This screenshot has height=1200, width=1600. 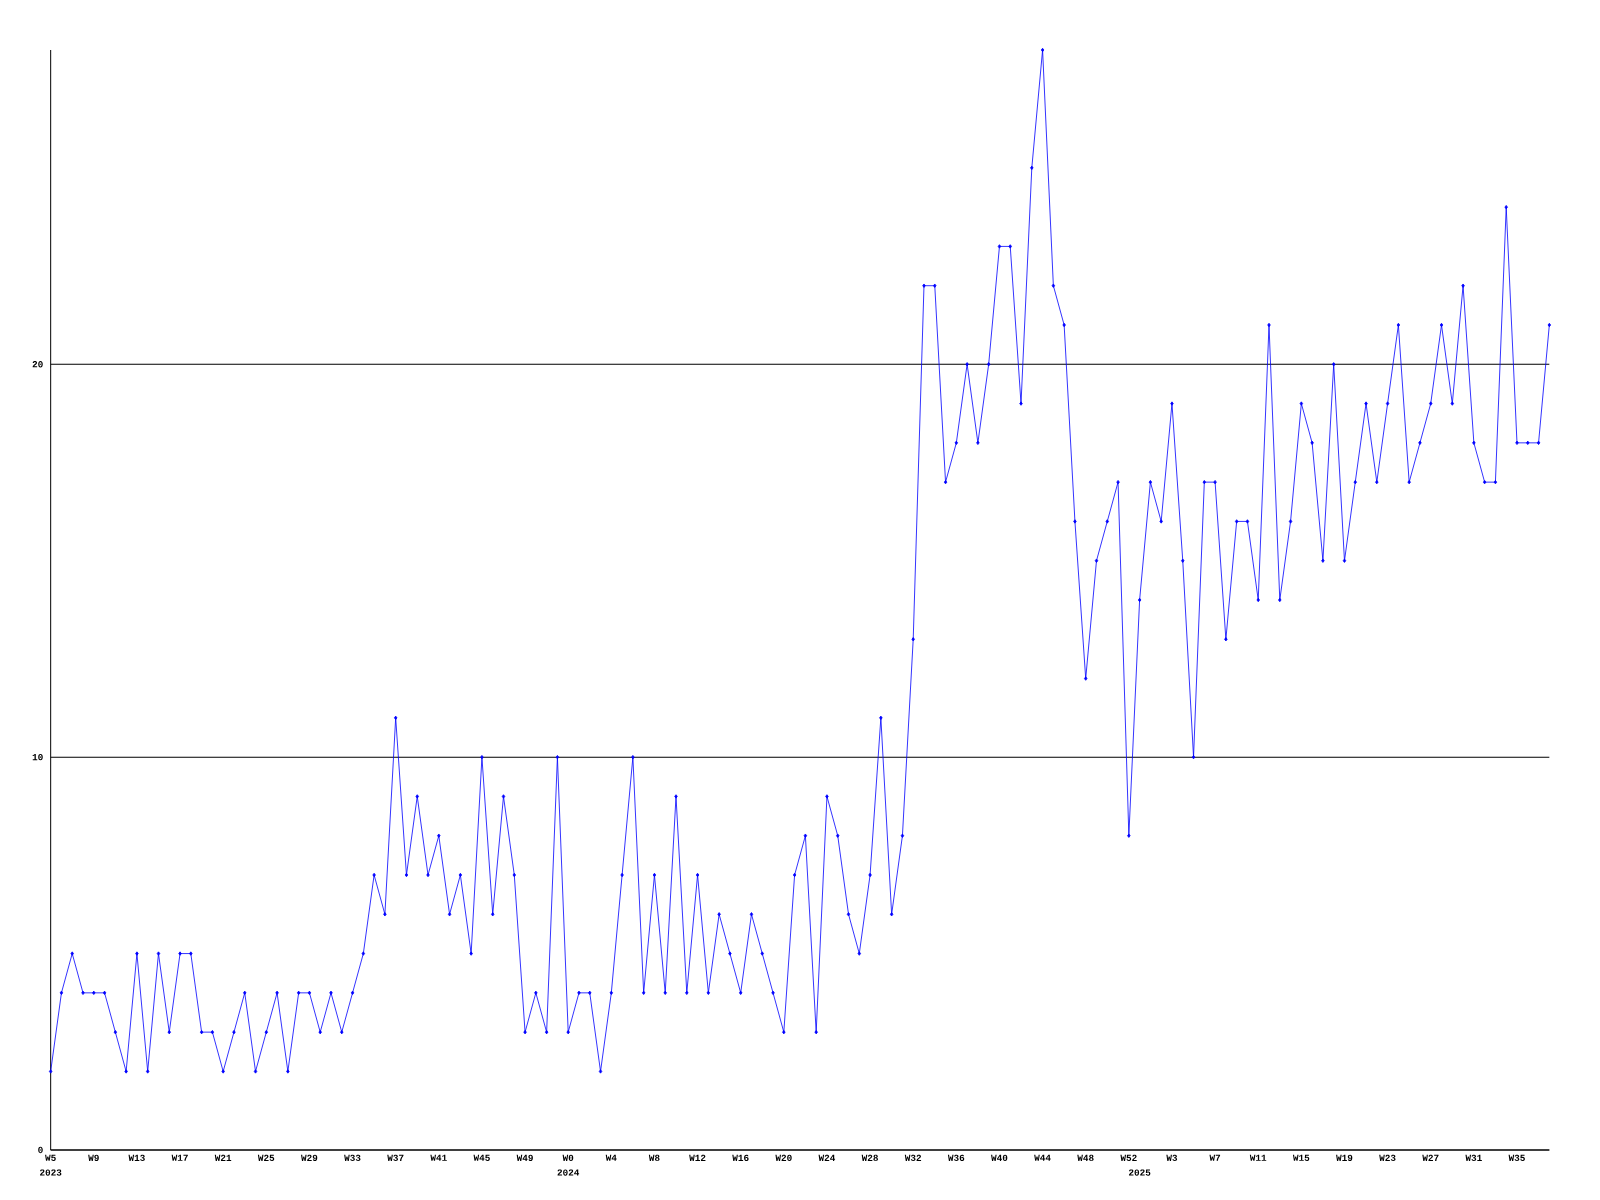 I want to click on y-tick-label: 0, so click(x=40, y=1150).